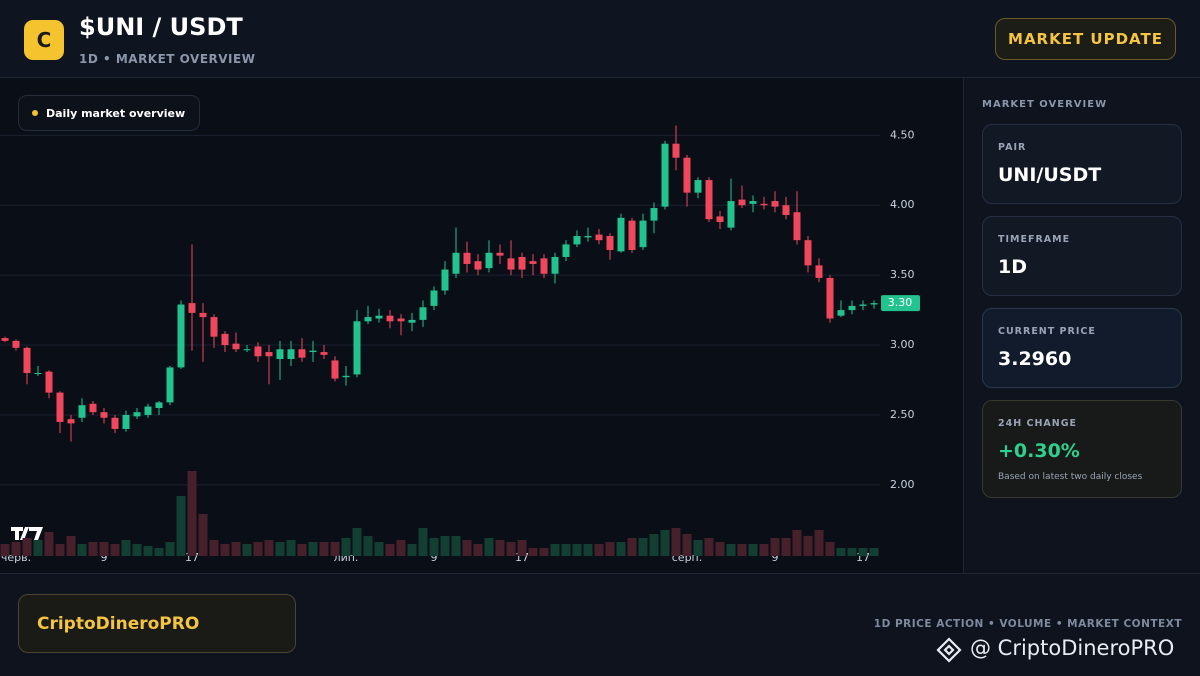  I want to click on timeframe-card: TIMEFRAME 1D, so click(1082, 256).